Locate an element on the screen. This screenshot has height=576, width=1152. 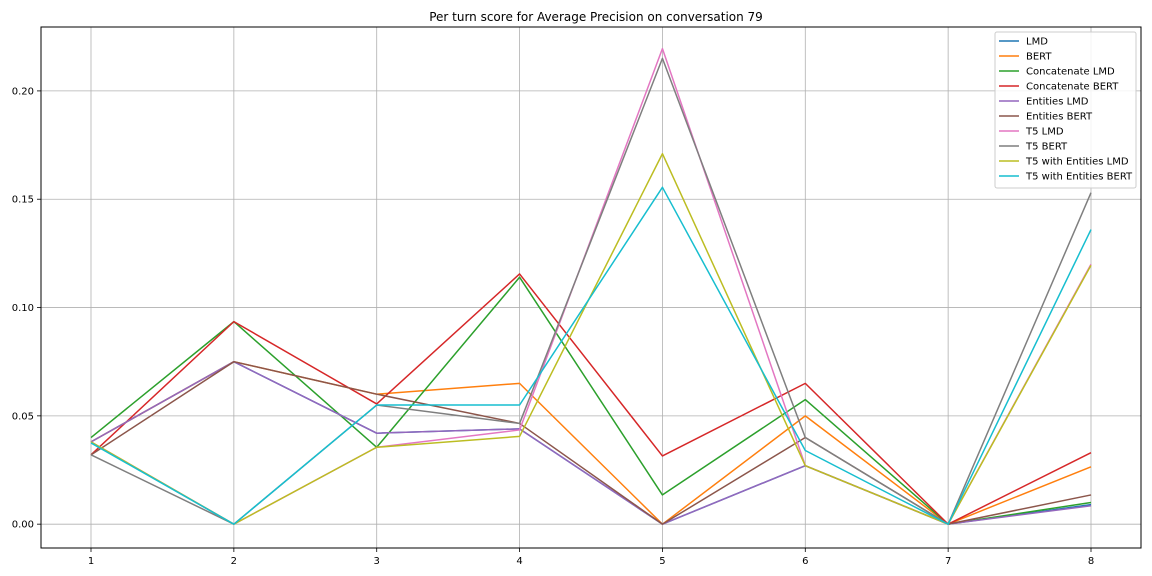
x-tick-label: 3 is located at coordinates (377, 561).